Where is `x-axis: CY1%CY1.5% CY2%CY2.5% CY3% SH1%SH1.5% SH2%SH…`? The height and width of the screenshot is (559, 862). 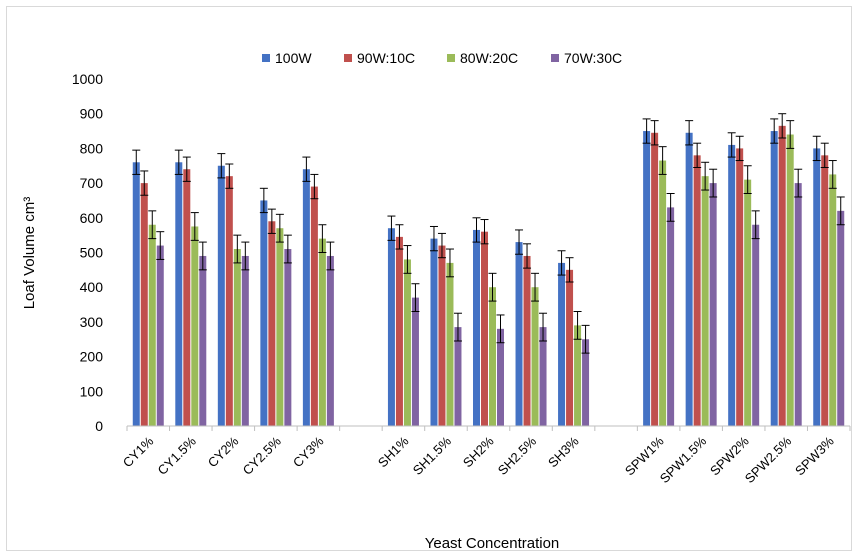 x-axis: CY1%CY1.5% CY2%CY2.5% CY3% SH1%SH1.5% SH2%SH… is located at coordinates (485, 455).